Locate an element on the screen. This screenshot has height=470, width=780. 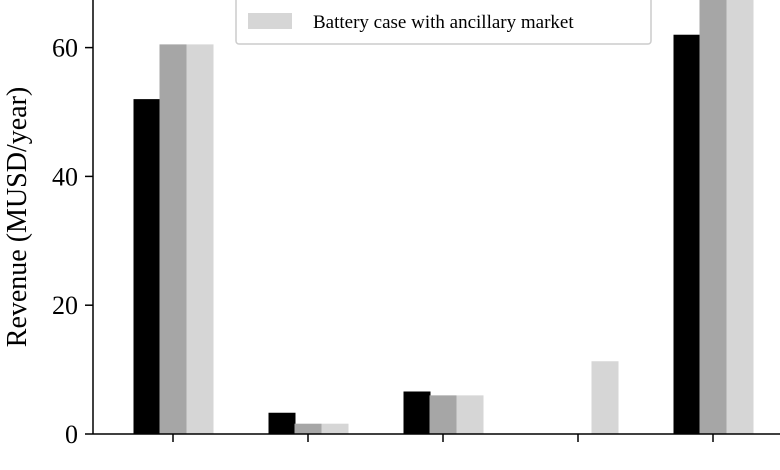
y-axis-title: Revenue (MUSD/year) is located at coordinates (17, 217).